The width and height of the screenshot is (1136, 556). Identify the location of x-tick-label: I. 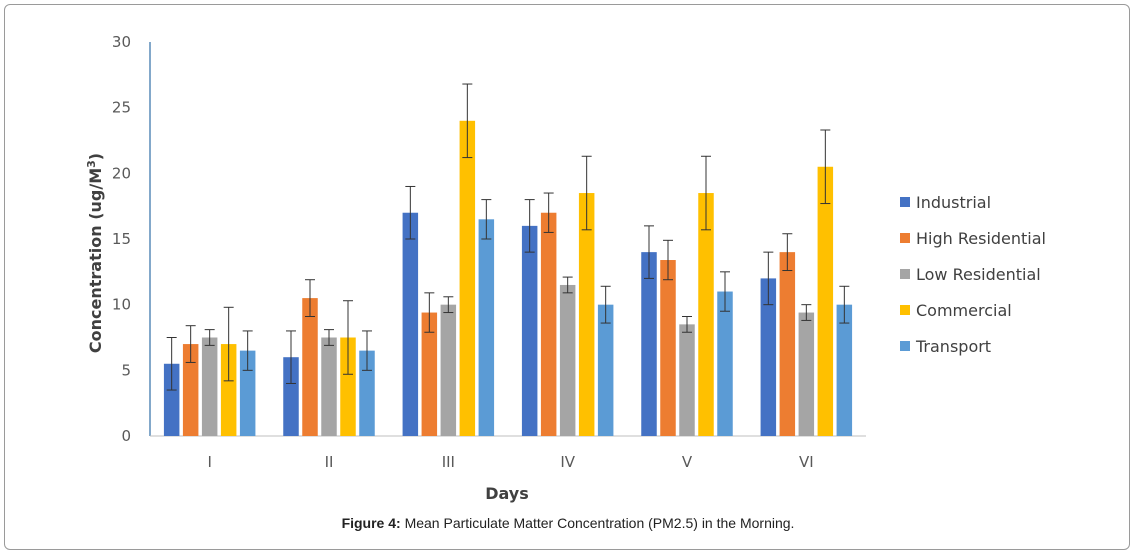
(209, 462).